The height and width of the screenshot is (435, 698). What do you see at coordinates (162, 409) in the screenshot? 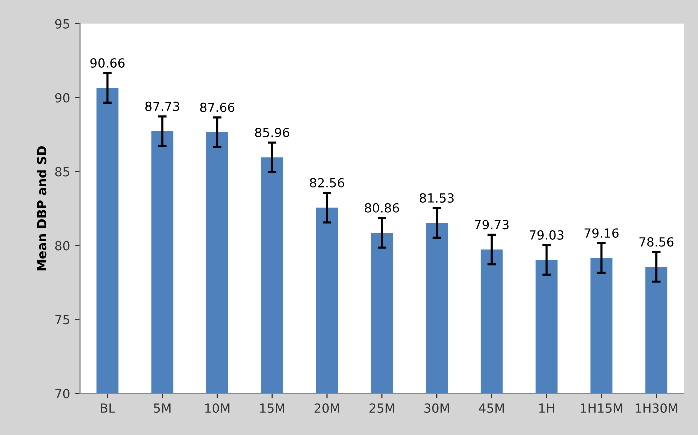
I see `x-tick-label: 5M` at bounding box center [162, 409].